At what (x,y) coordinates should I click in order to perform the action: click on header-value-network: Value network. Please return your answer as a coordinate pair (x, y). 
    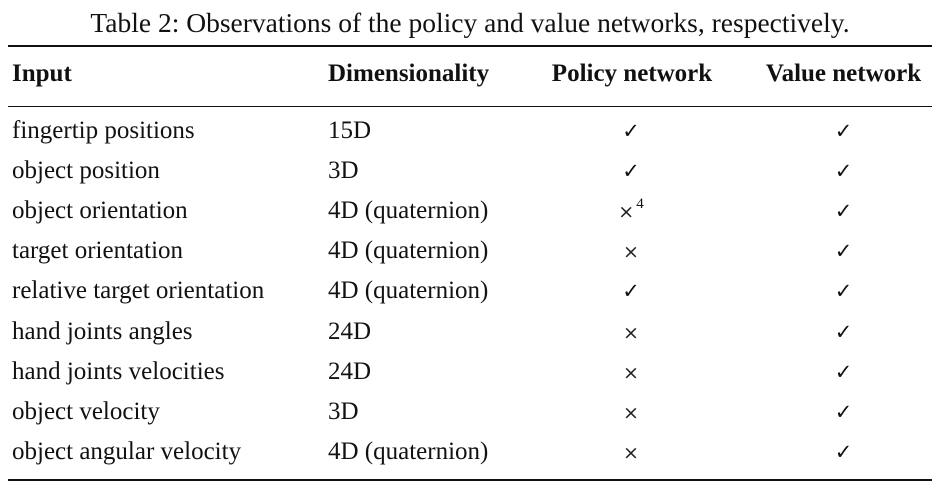
    Looking at the image, I should click on (843, 73).